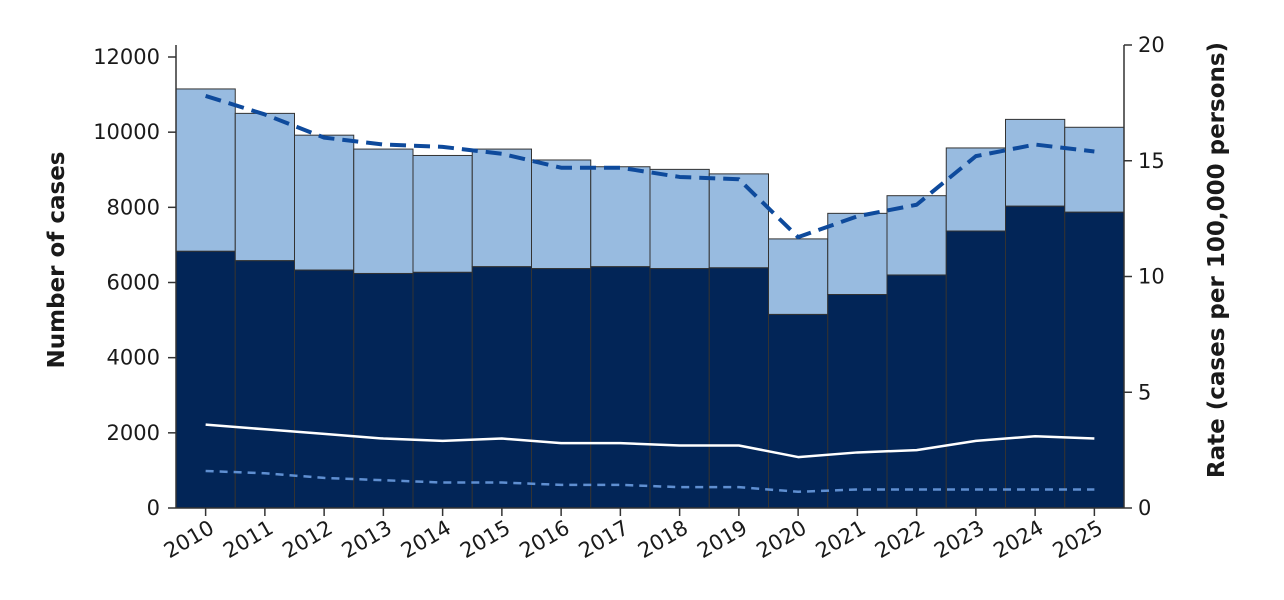 This screenshot has height=600, width=1284. Describe the element at coordinates (663, 540) in the screenshot. I see `x-tick-label: 2018` at that location.